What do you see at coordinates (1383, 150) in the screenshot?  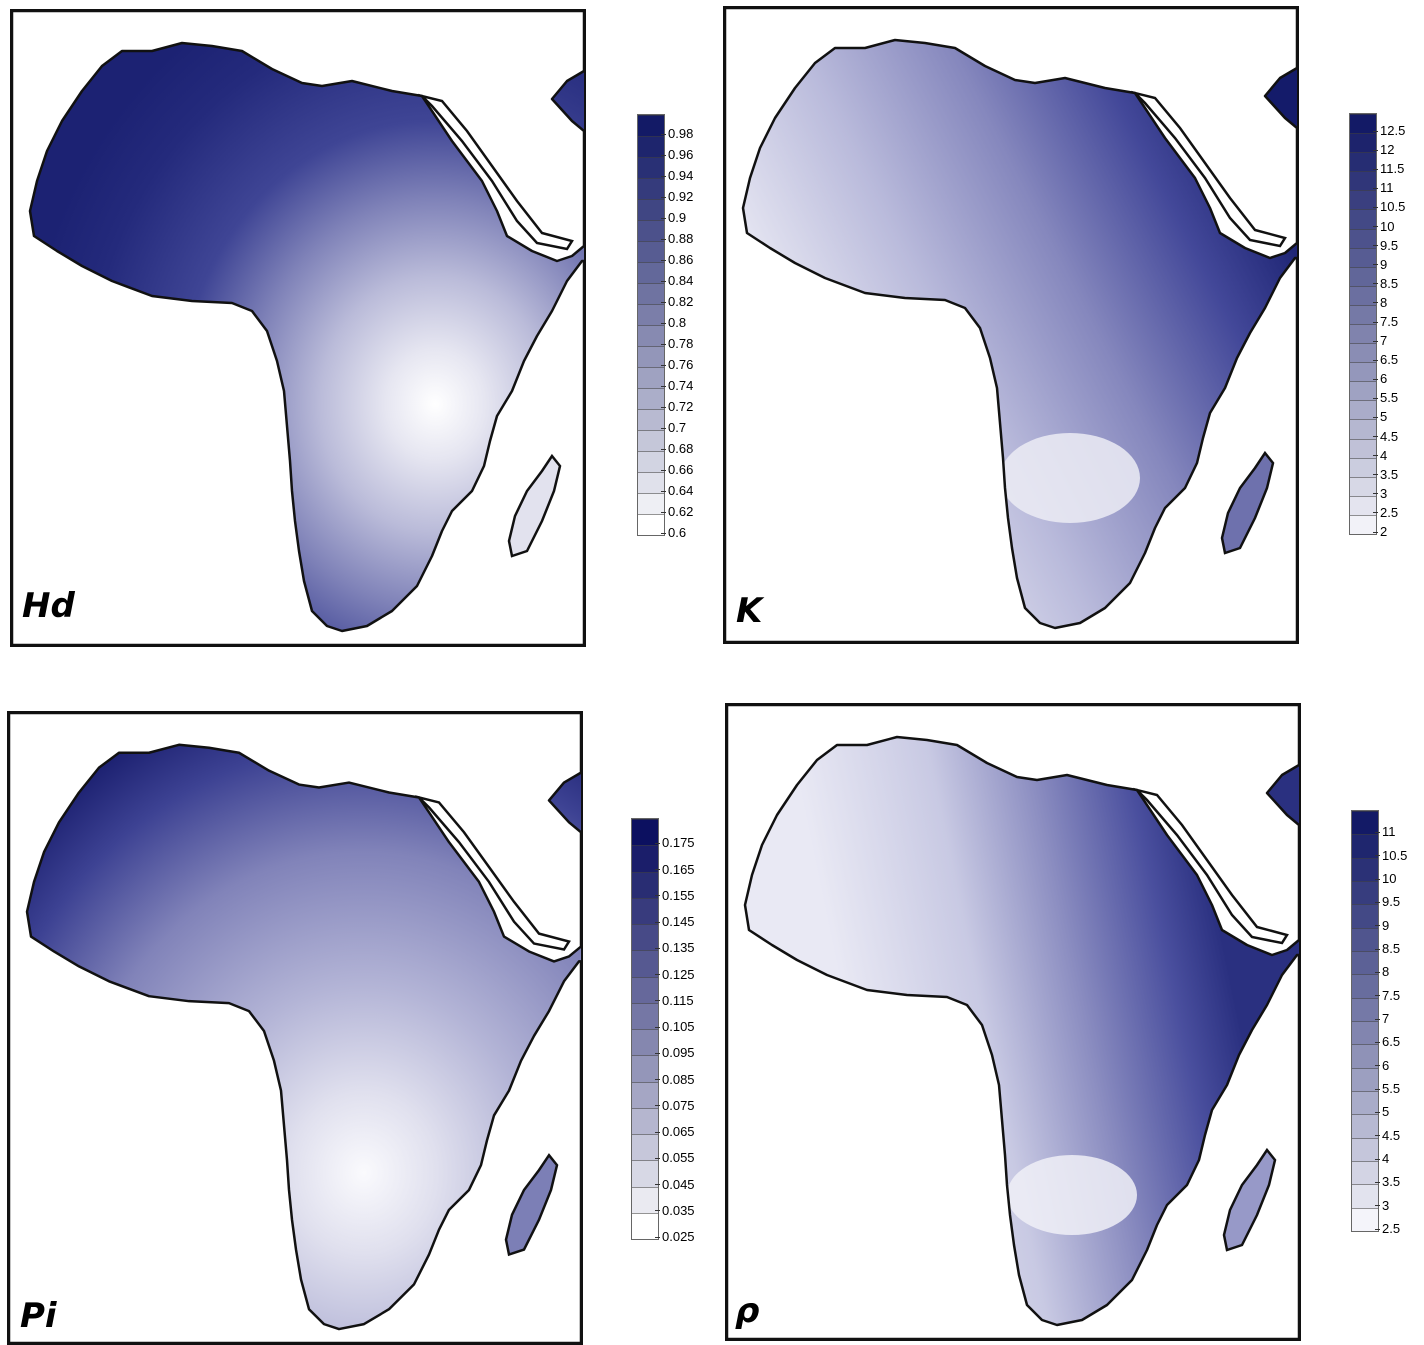 I see `colorbar-tick-label: 12` at bounding box center [1383, 150].